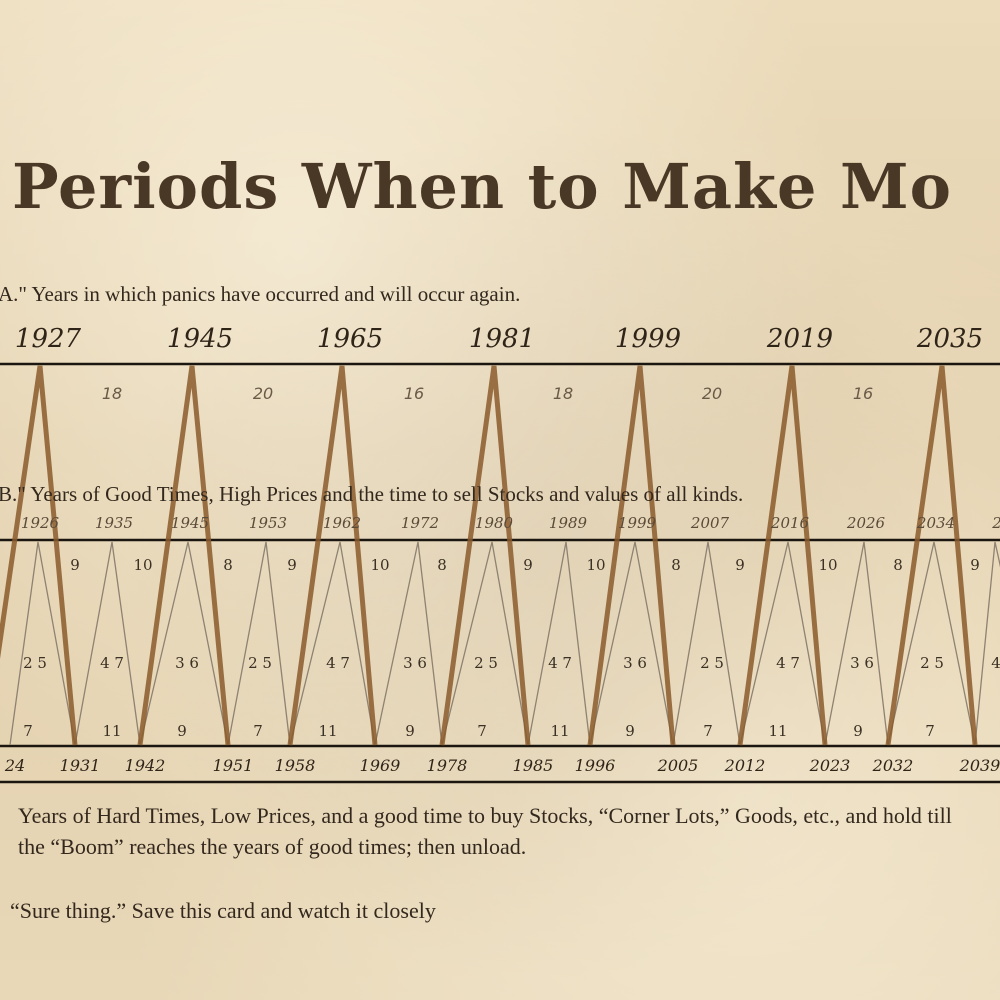 The height and width of the screenshot is (1000, 1000). I want to click on good-times-year-label: 2007, so click(710, 523).